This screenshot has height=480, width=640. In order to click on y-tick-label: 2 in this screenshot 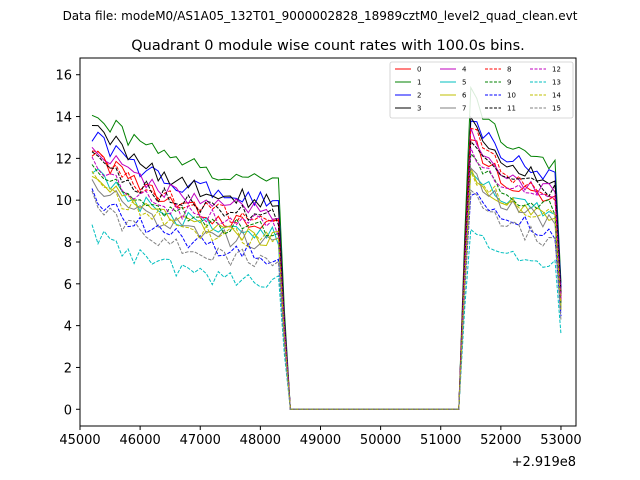, I will do `click(68, 368)`.